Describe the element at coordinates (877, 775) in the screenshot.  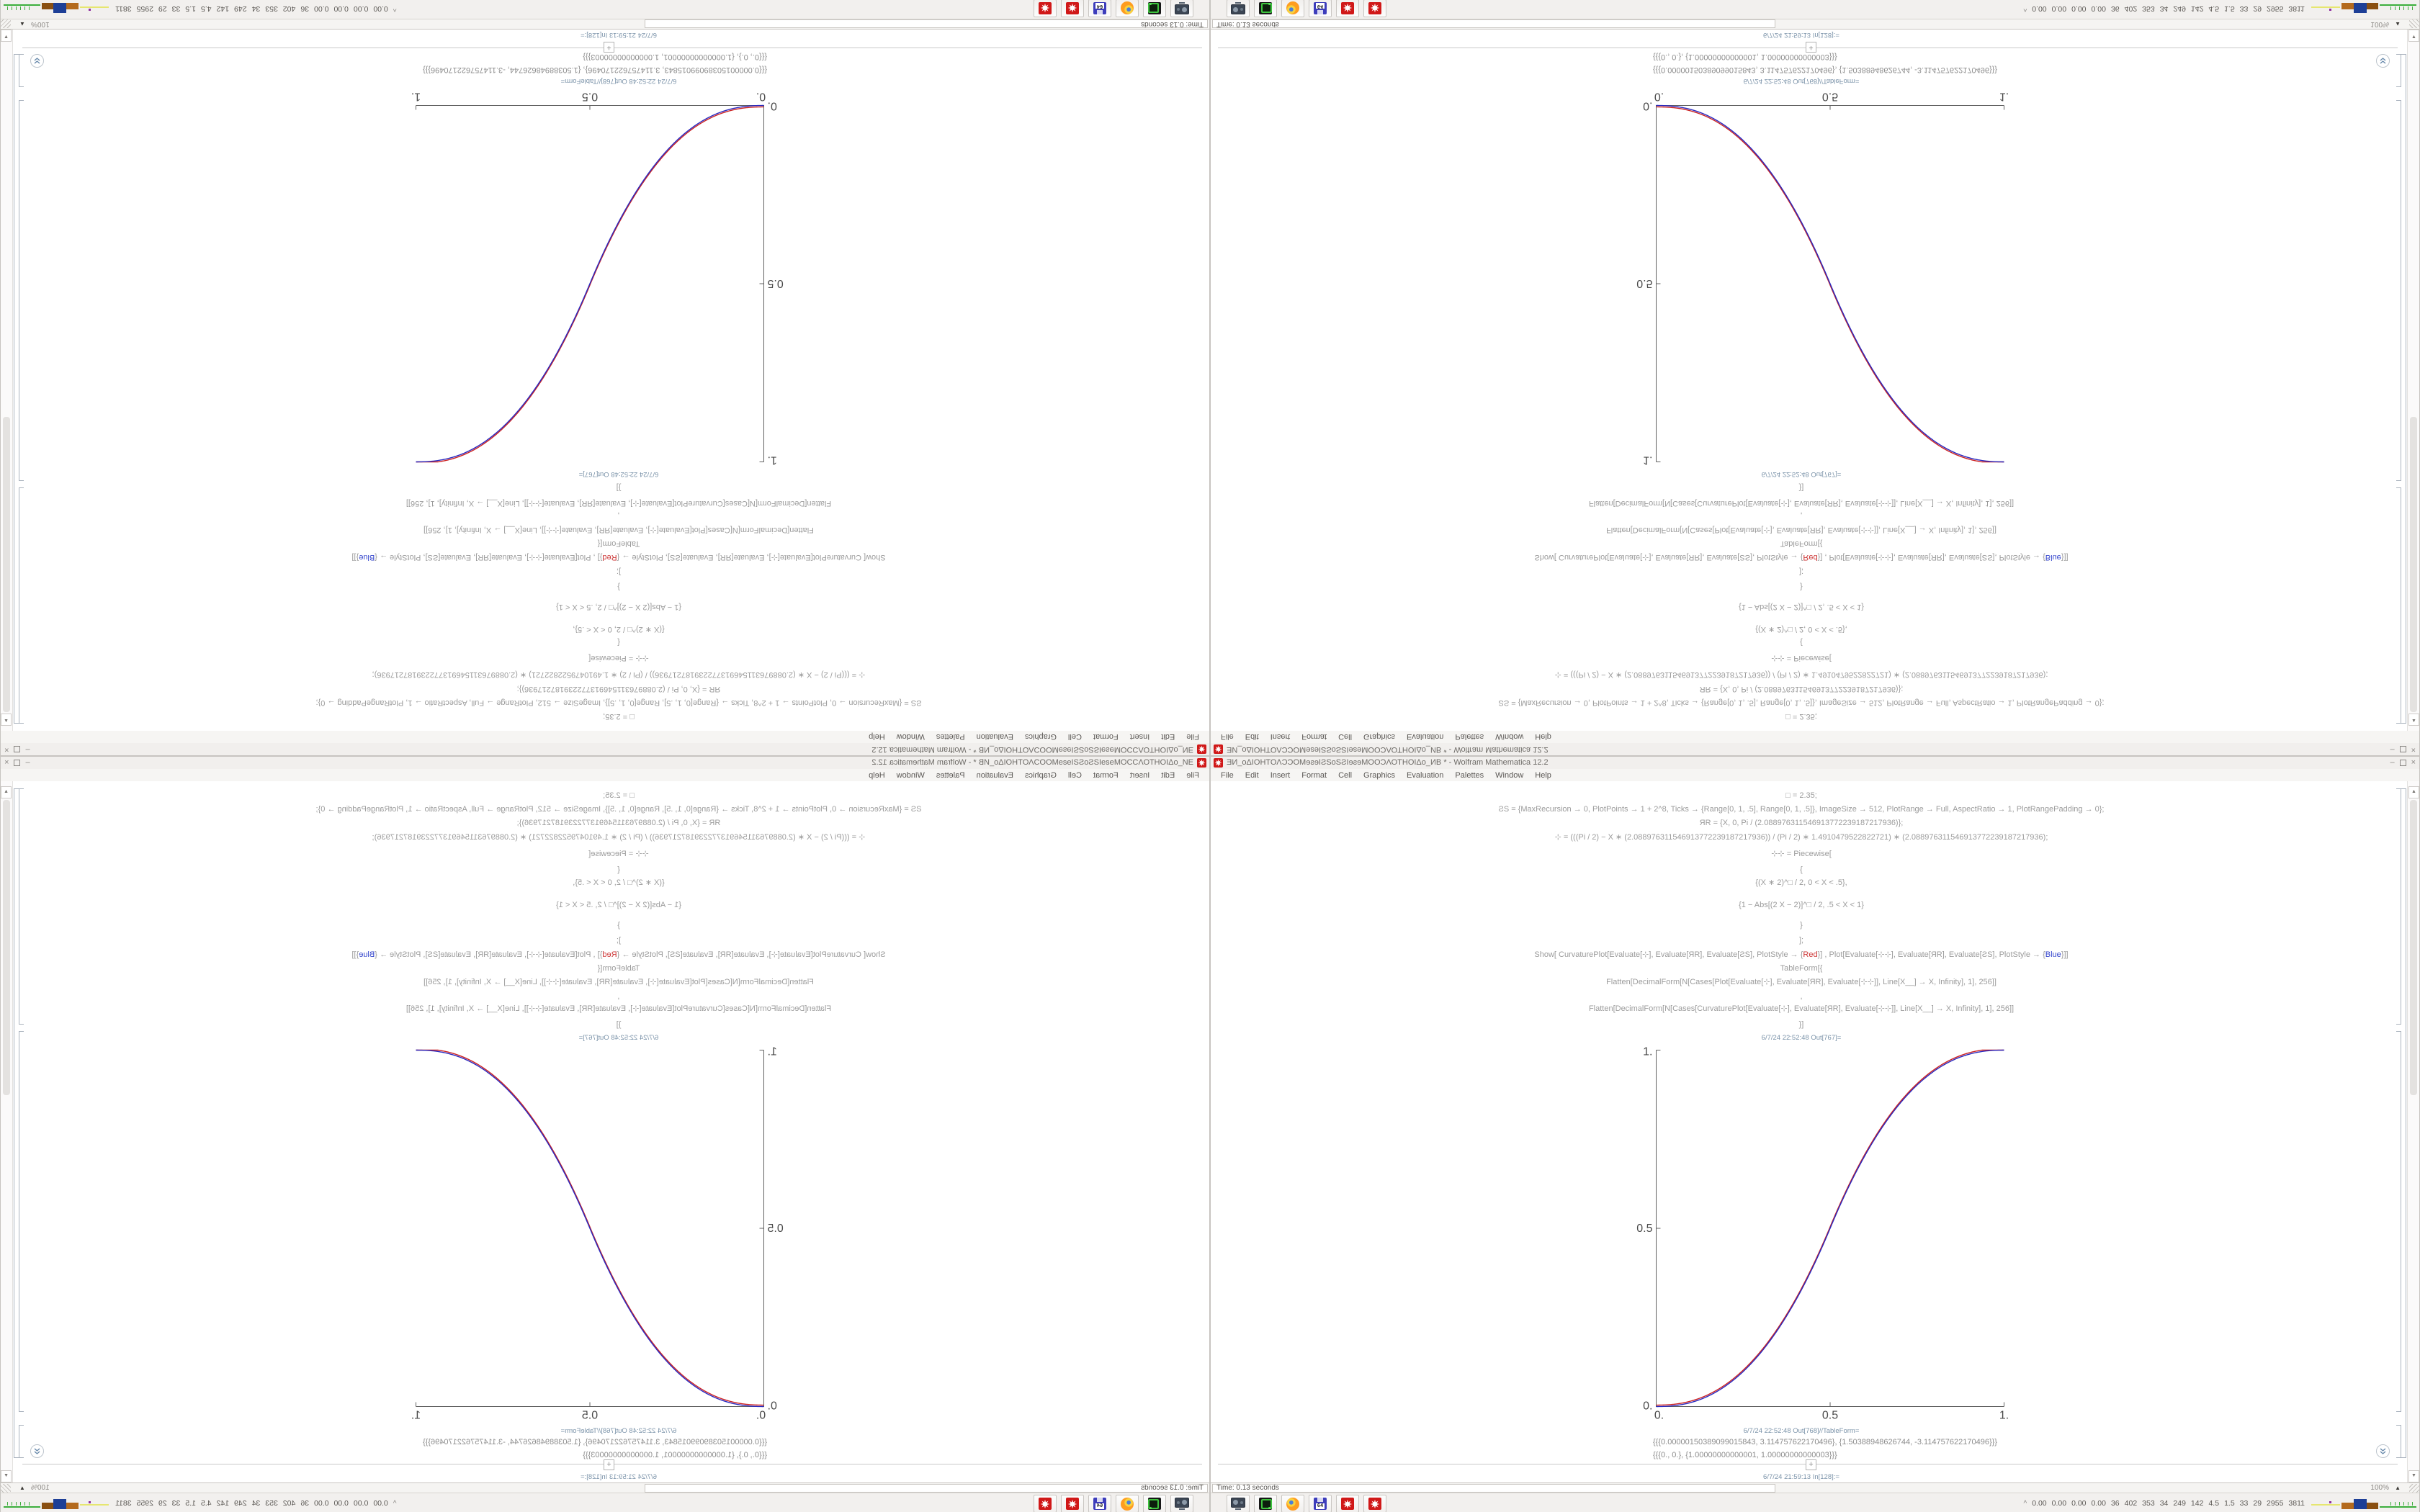
I see `menu-item-help: Help` at that location.